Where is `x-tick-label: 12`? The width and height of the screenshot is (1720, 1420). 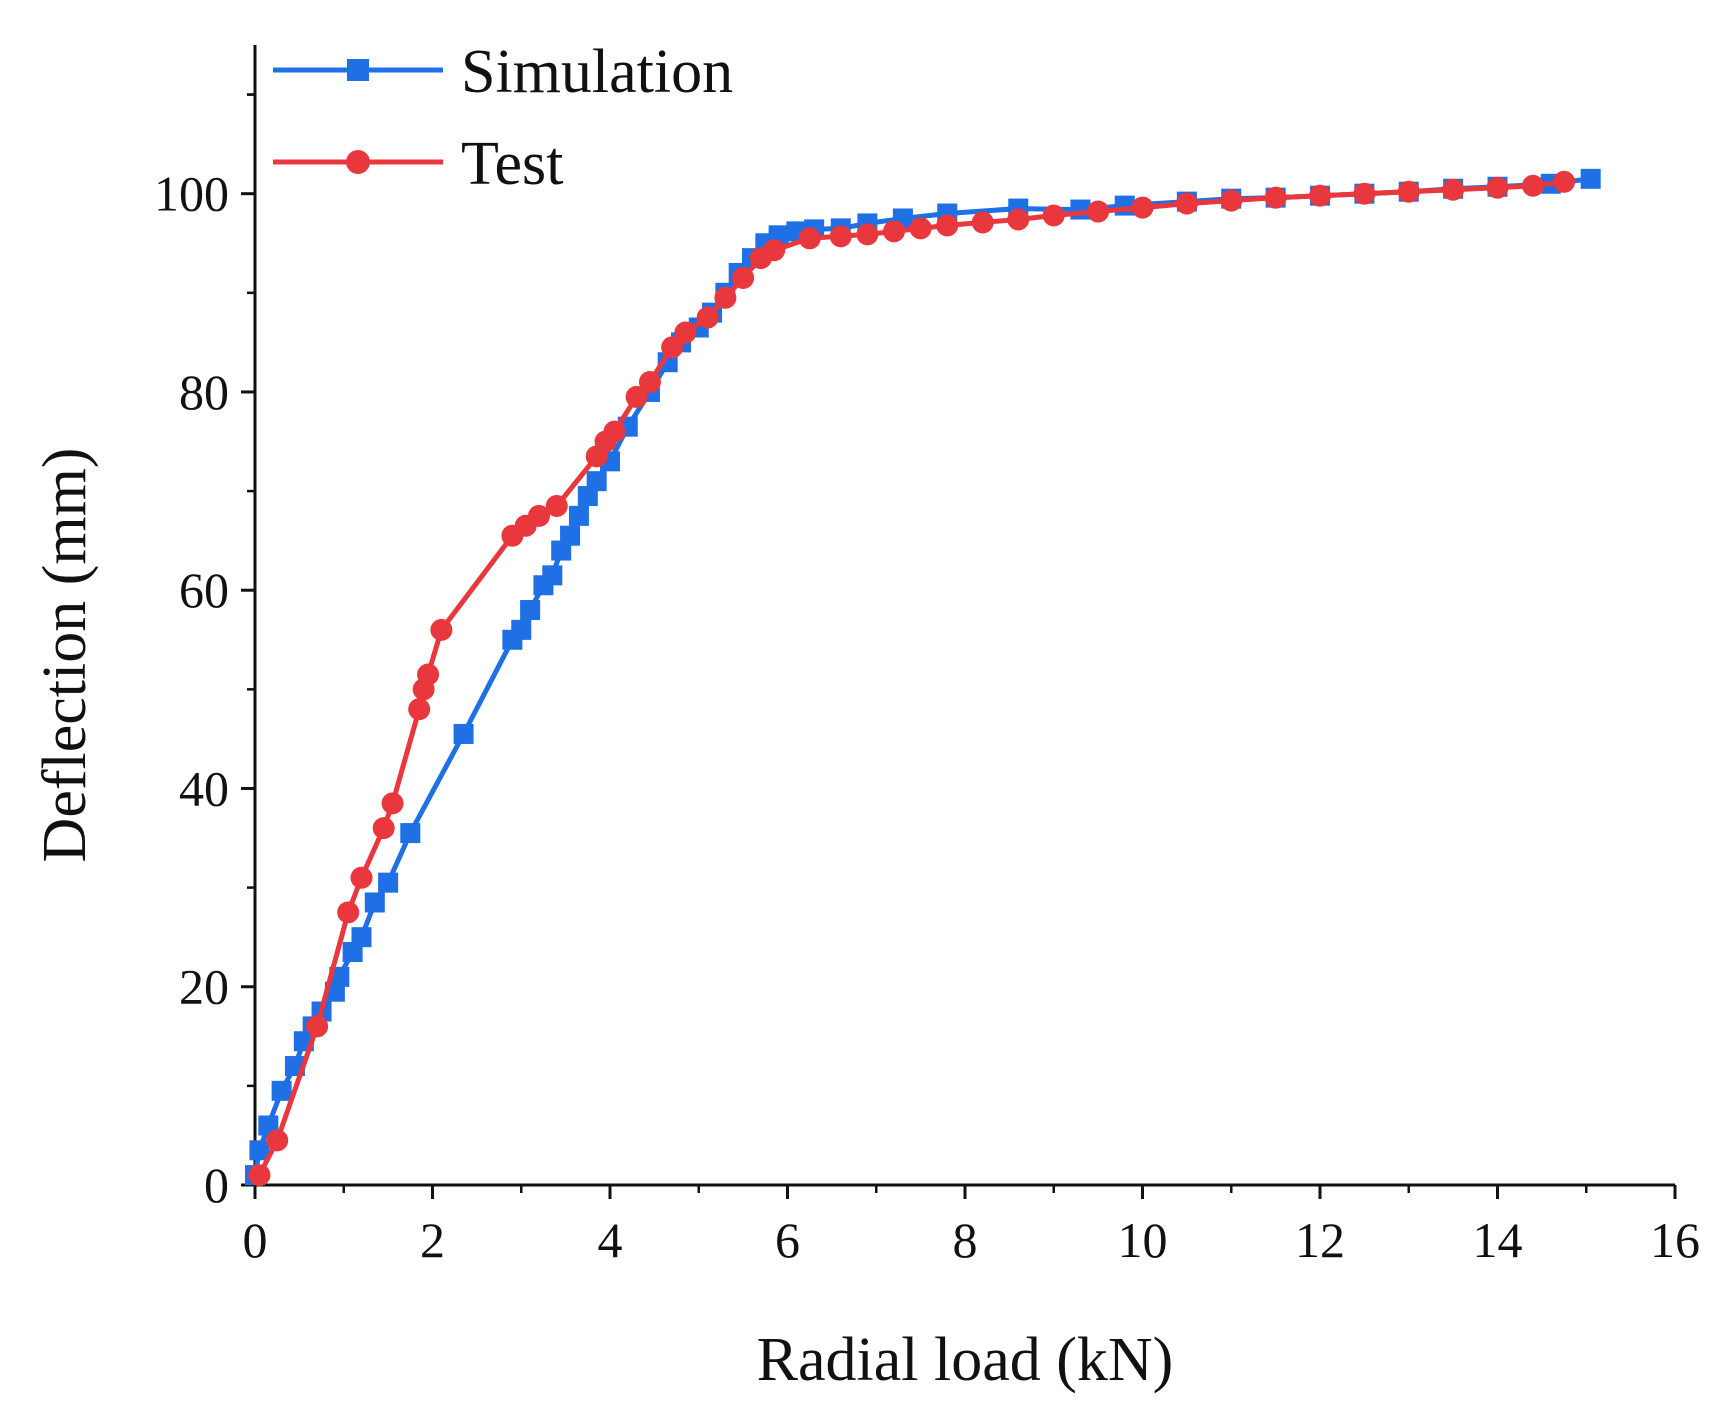
x-tick-label: 12 is located at coordinates (1320, 1240).